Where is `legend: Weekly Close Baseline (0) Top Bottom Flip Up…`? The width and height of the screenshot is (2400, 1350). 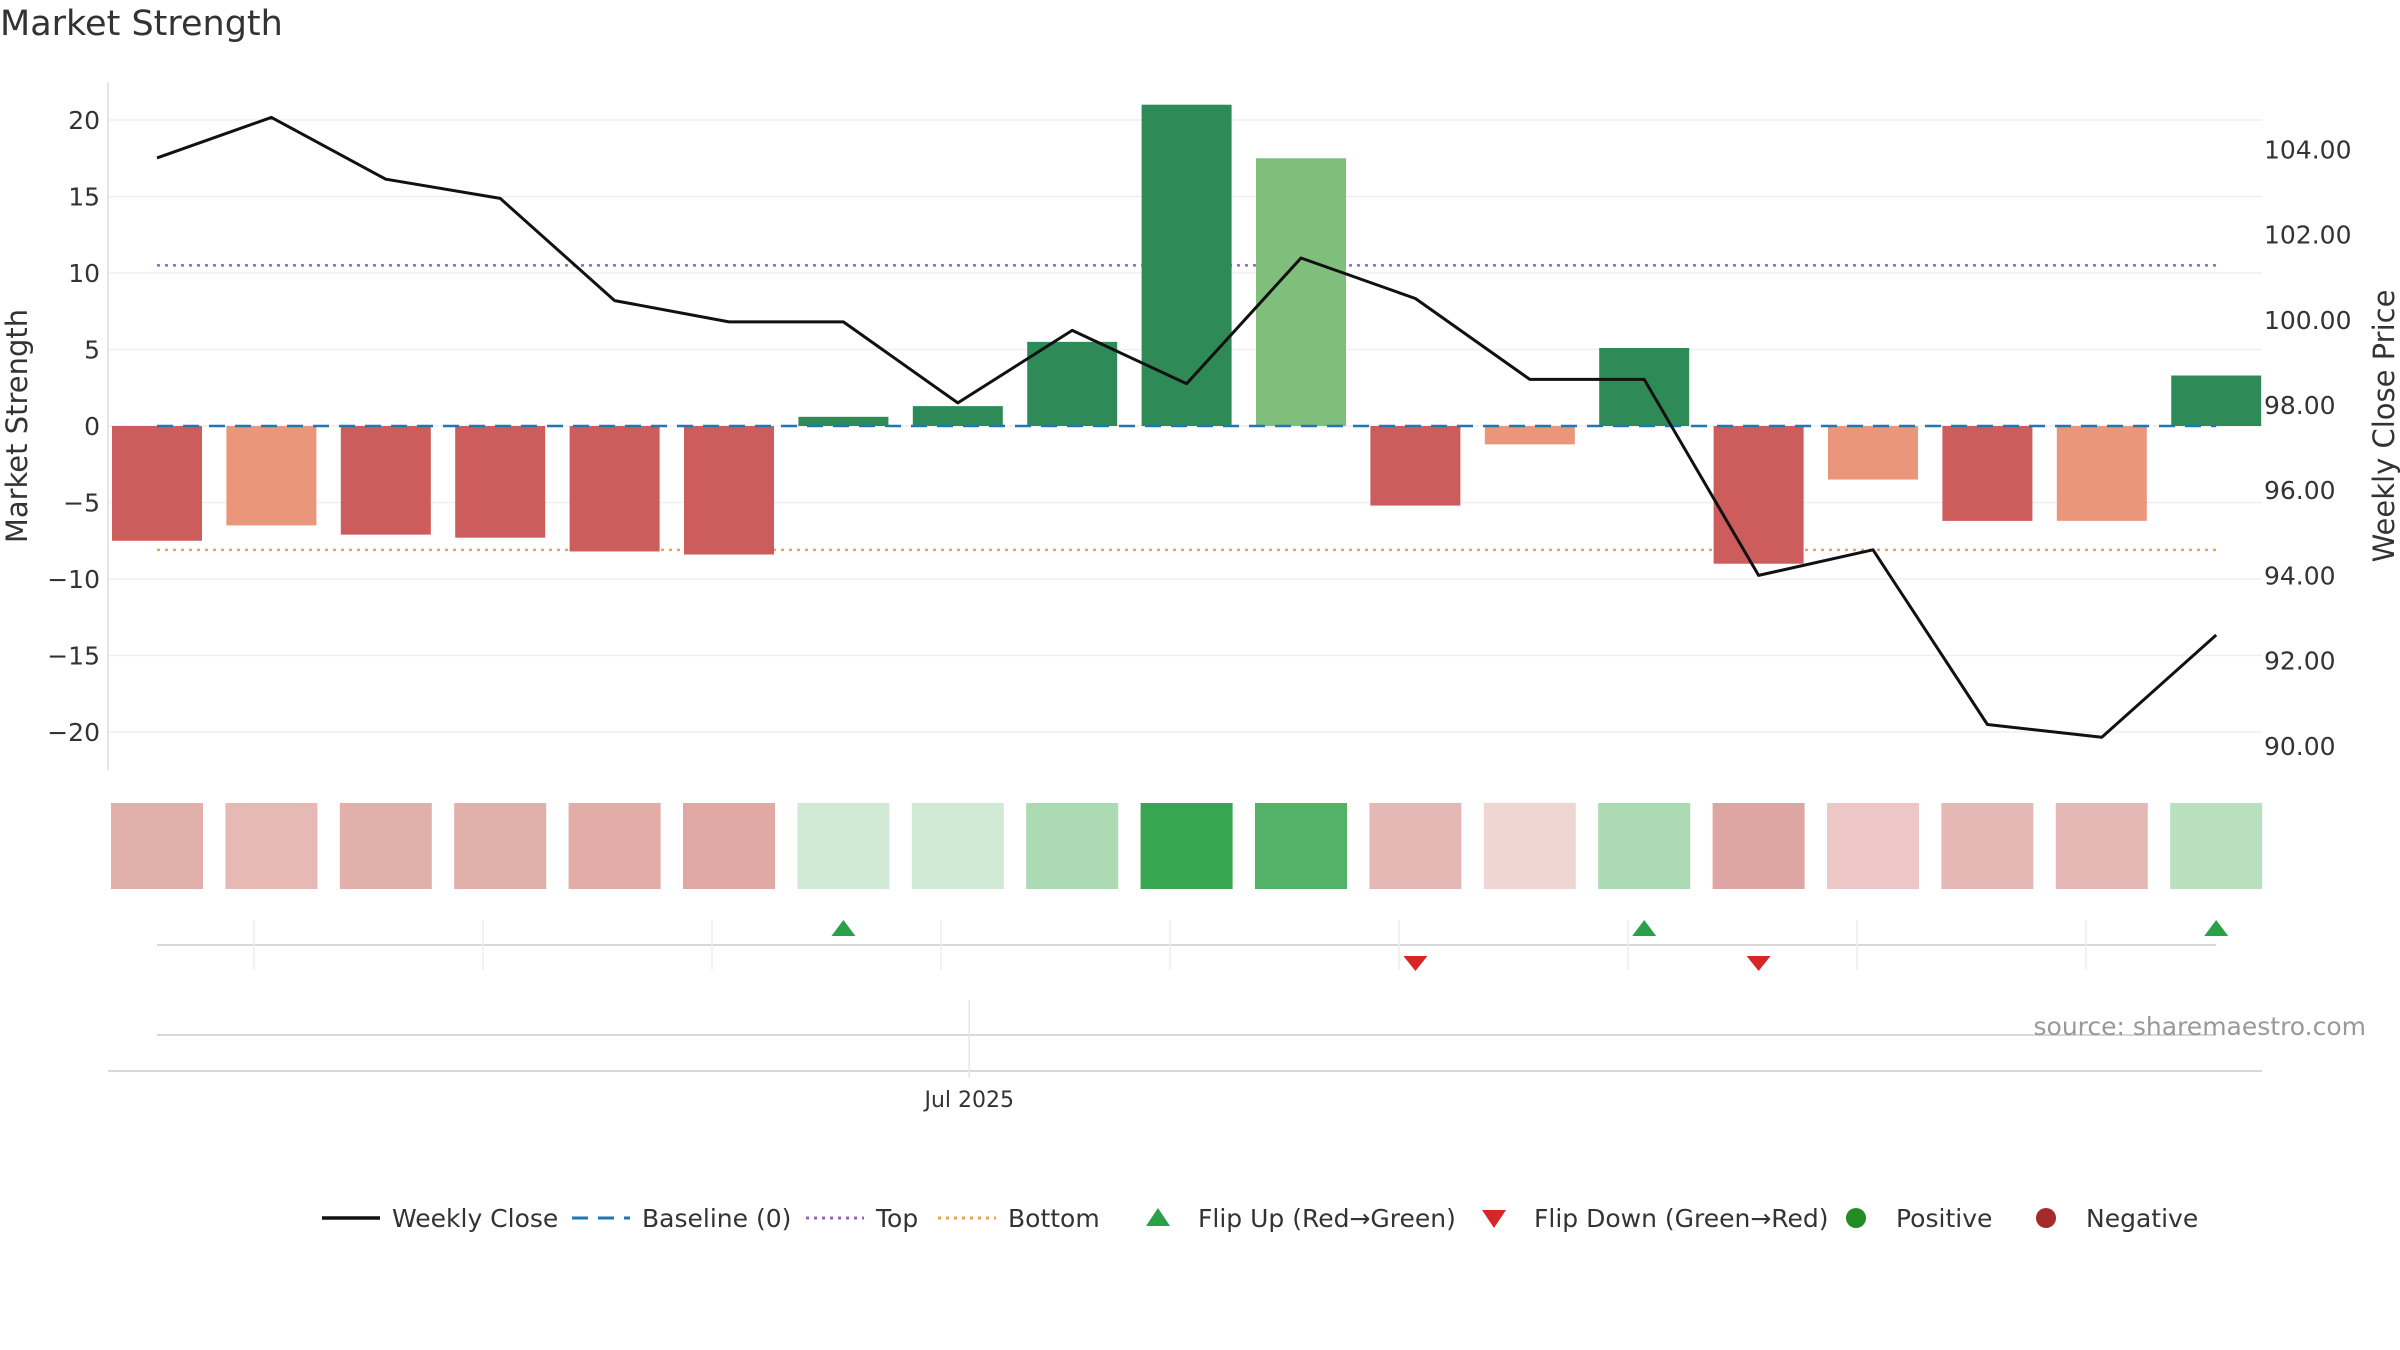
legend: Weekly Close Baseline (0) Top Bottom Flip Up… is located at coordinates (1260, 1218).